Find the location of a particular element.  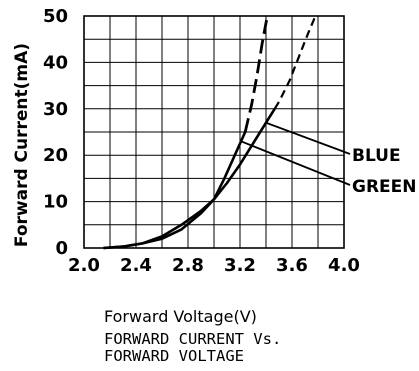

y-axis-title: Forward Current(mA) is located at coordinates (22, 145).